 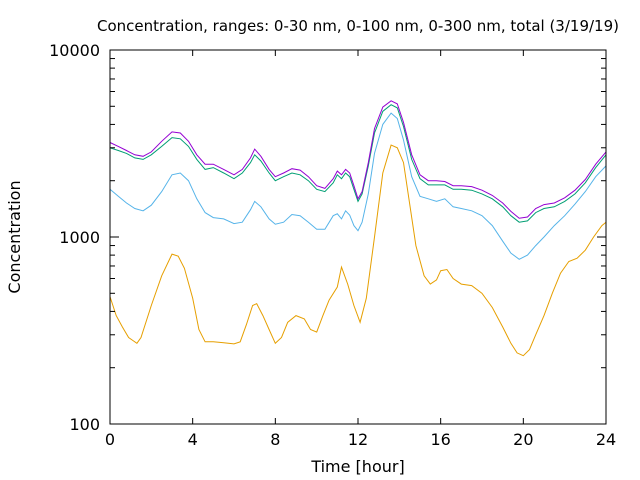 I want to click on x-tick-label: 0, so click(x=110, y=439).